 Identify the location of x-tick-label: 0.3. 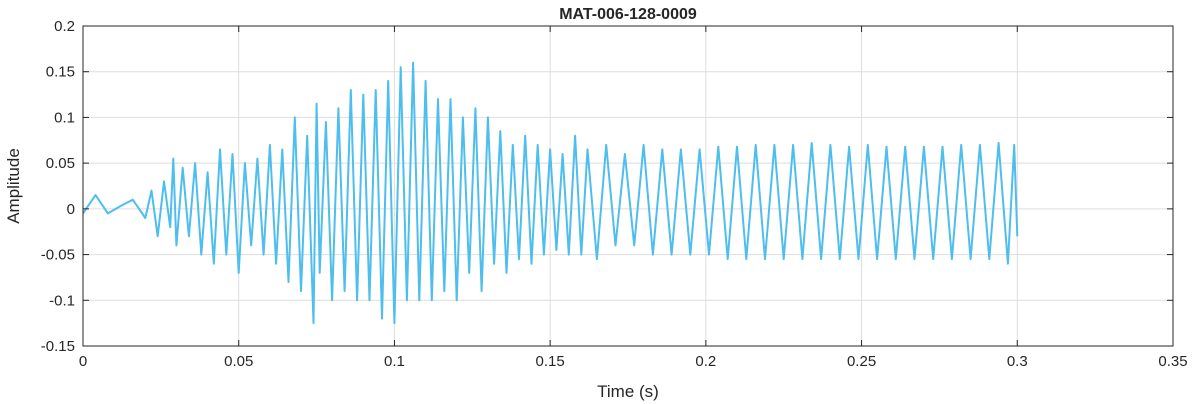
(1017, 361).